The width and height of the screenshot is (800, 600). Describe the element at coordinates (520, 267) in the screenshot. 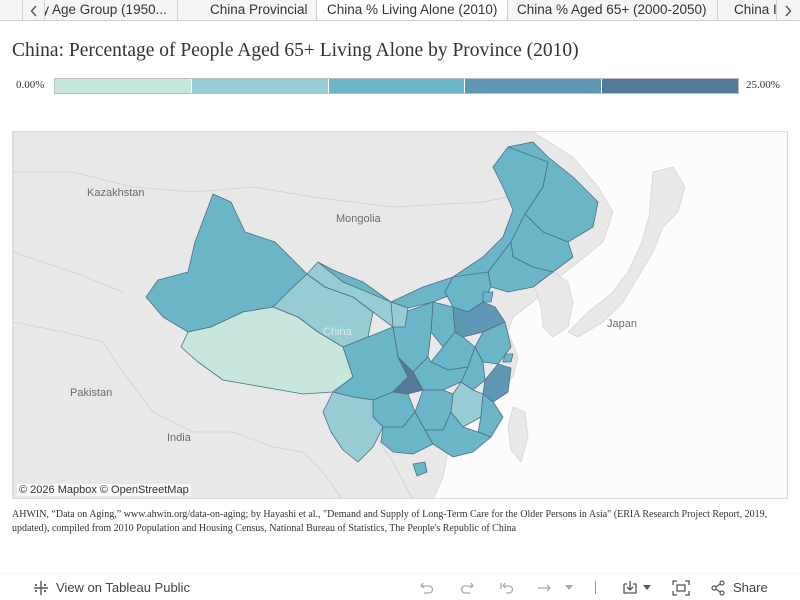

I see `province-liaoning` at that location.